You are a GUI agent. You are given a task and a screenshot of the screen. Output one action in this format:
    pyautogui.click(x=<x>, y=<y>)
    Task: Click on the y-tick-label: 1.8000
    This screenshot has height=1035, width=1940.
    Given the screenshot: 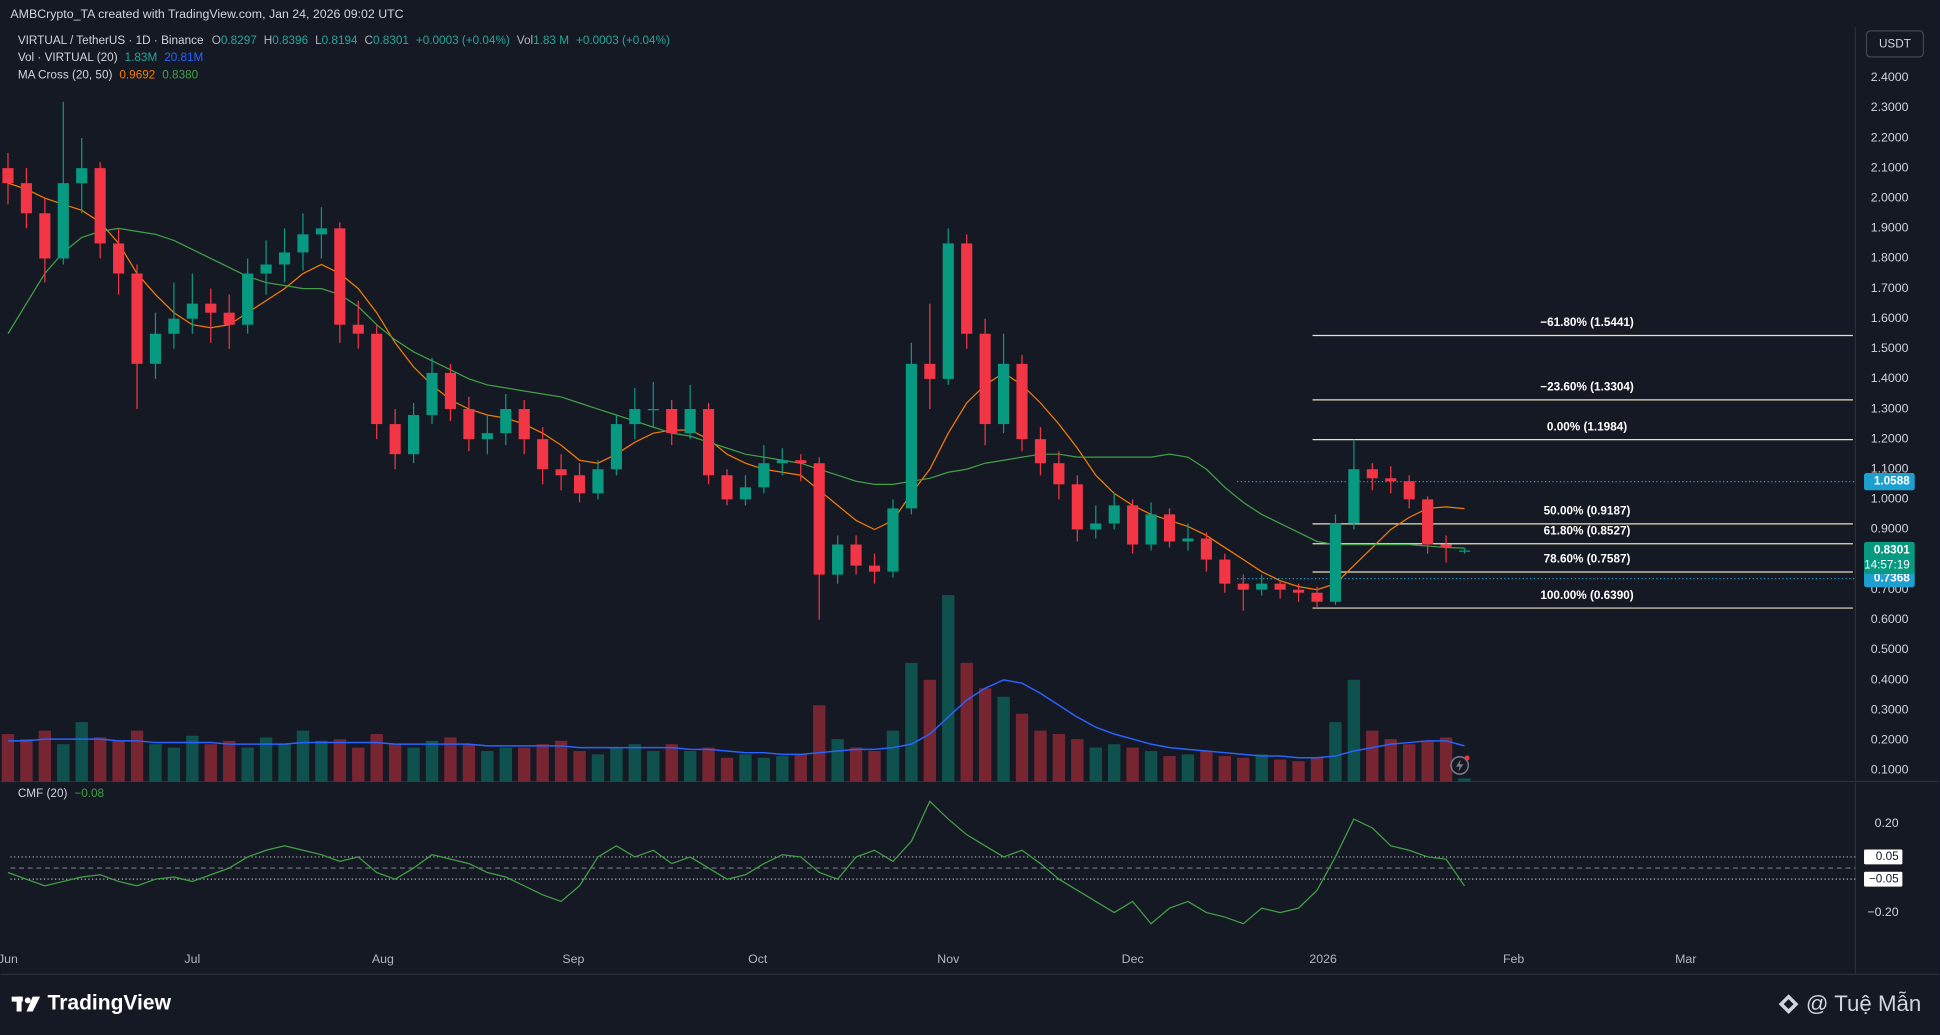 What is the action you would take?
    pyautogui.click(x=1890, y=258)
    